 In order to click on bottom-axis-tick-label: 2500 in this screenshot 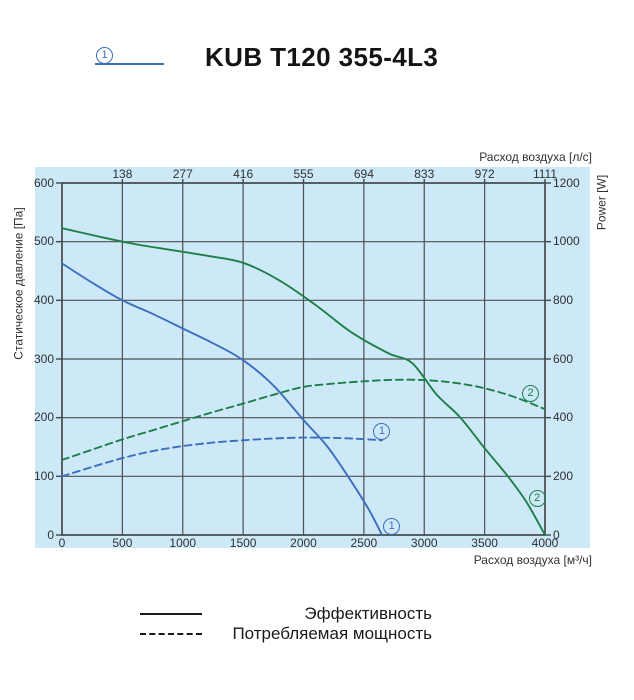, I will do `click(364, 543)`.